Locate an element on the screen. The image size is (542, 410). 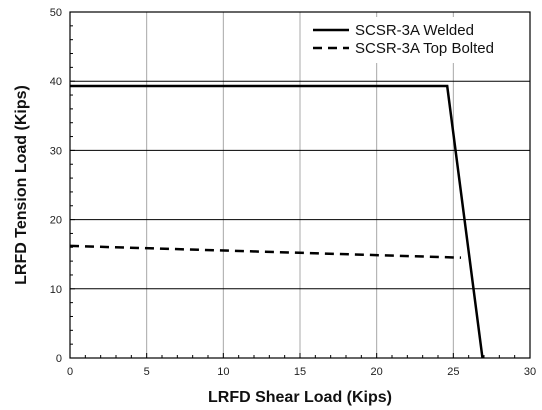
x-axis-label: LRFD Shear Load (Kips) is located at coordinates (300, 397).